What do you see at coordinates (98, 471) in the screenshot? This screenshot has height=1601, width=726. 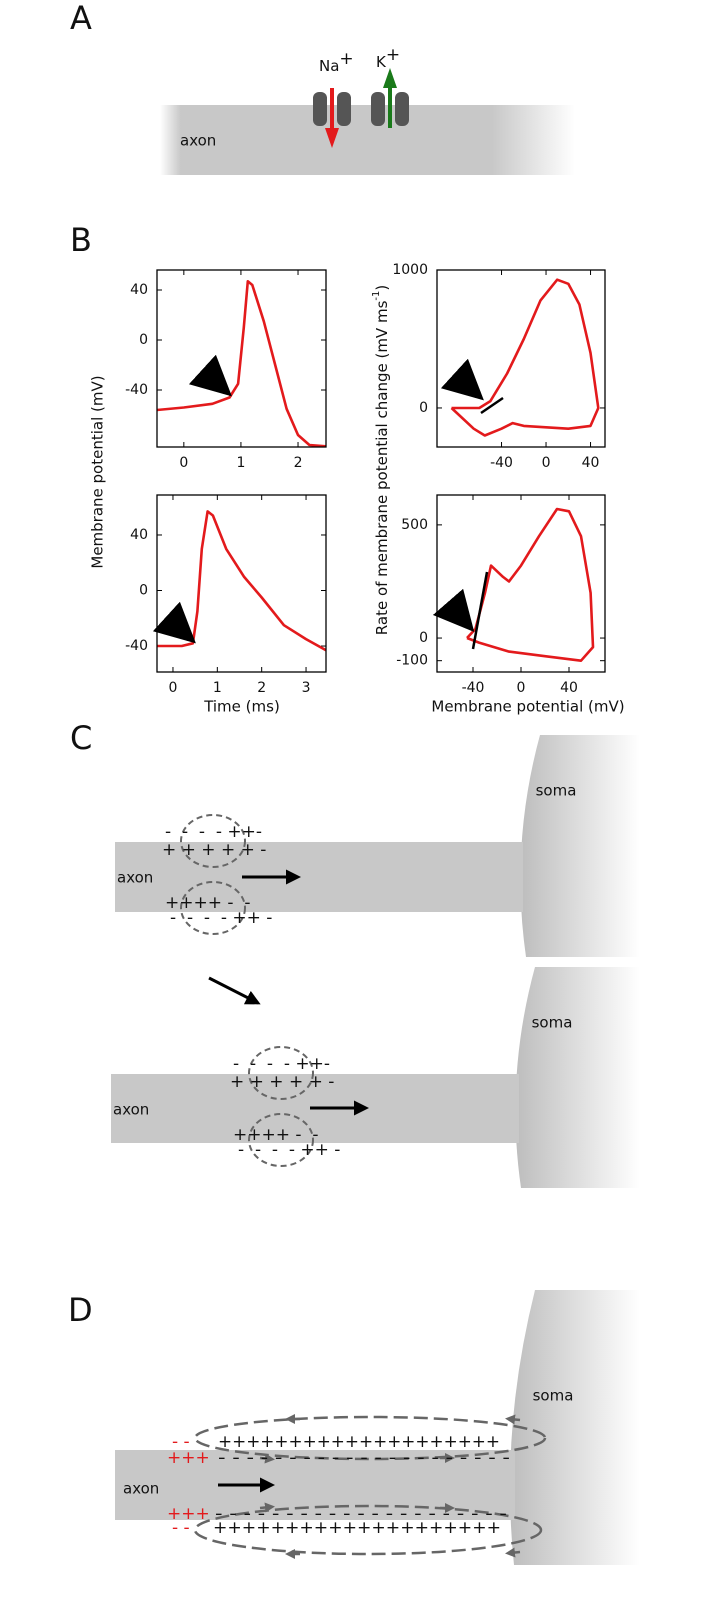 I see `y-axis-label: Membrane potential (mV)` at bounding box center [98, 471].